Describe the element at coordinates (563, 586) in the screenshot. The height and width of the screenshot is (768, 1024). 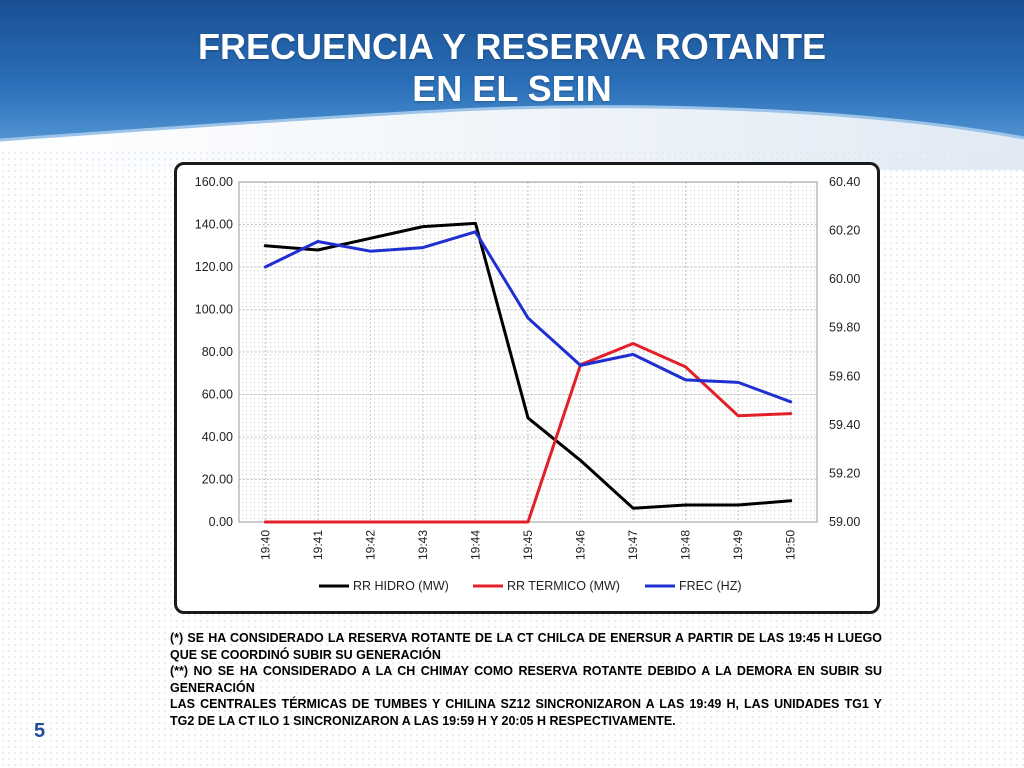
I see `legend-label: RR TERMICO (MW)` at that location.